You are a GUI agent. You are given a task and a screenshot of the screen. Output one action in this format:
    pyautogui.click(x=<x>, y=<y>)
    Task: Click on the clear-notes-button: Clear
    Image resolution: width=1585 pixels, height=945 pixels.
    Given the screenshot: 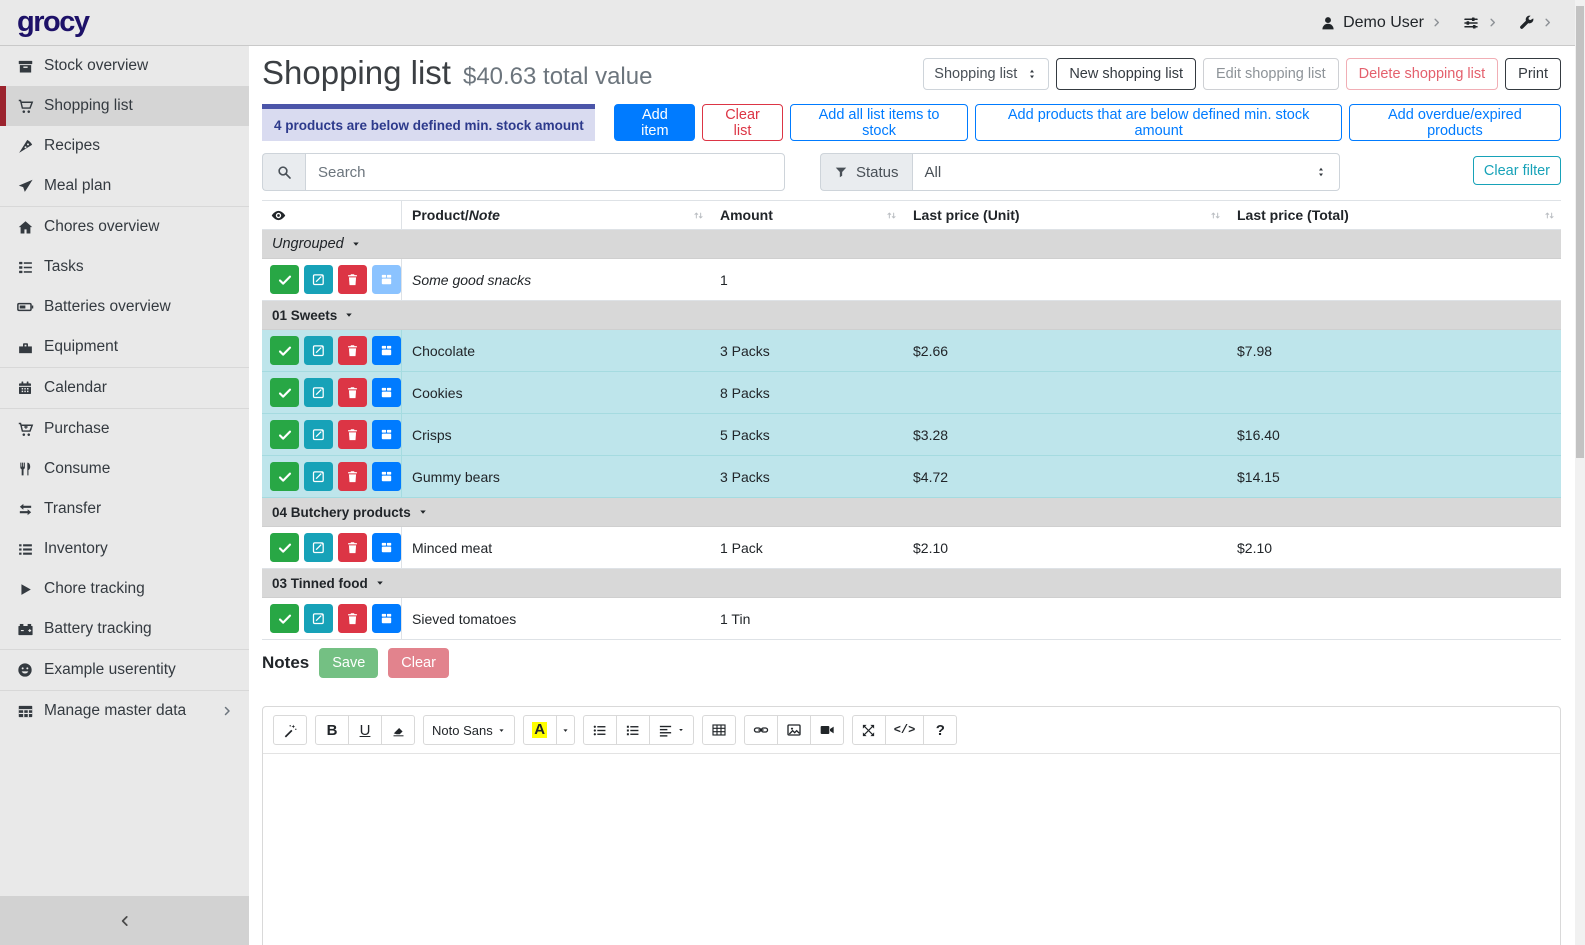 What is the action you would take?
    pyautogui.click(x=418, y=663)
    